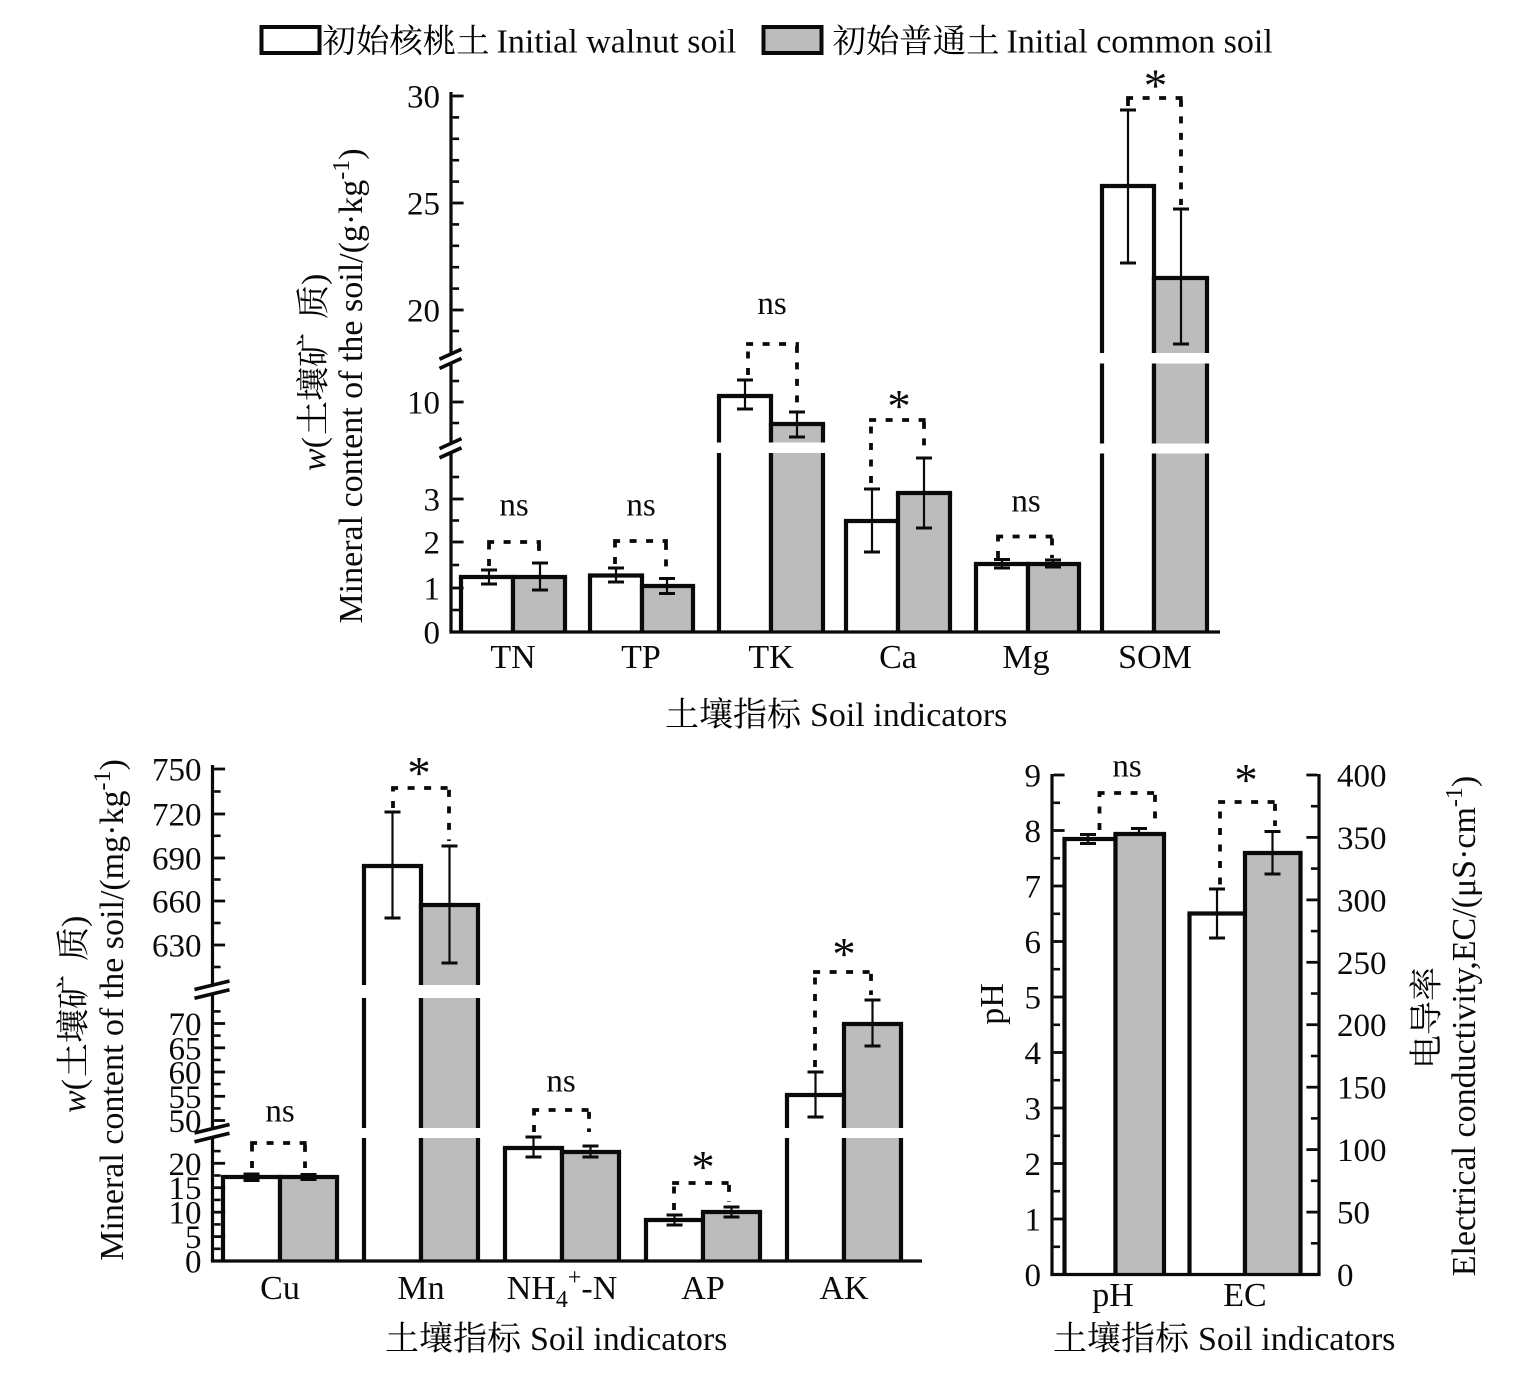 The height and width of the screenshot is (1385, 1524). What do you see at coordinates (1362, 901) in the screenshot?
I see `svg-text: 300` at bounding box center [1362, 901].